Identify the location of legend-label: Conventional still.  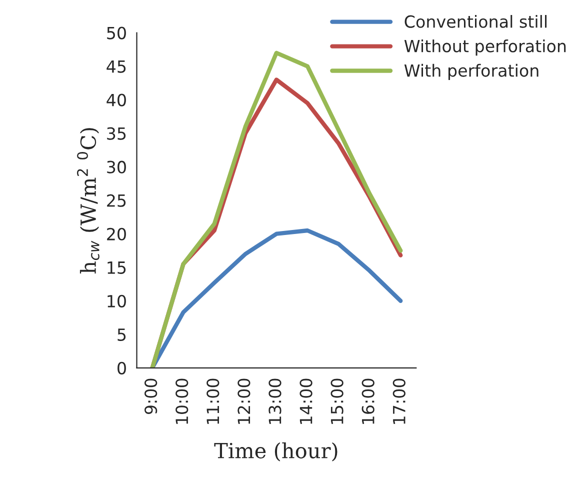
(475, 21).